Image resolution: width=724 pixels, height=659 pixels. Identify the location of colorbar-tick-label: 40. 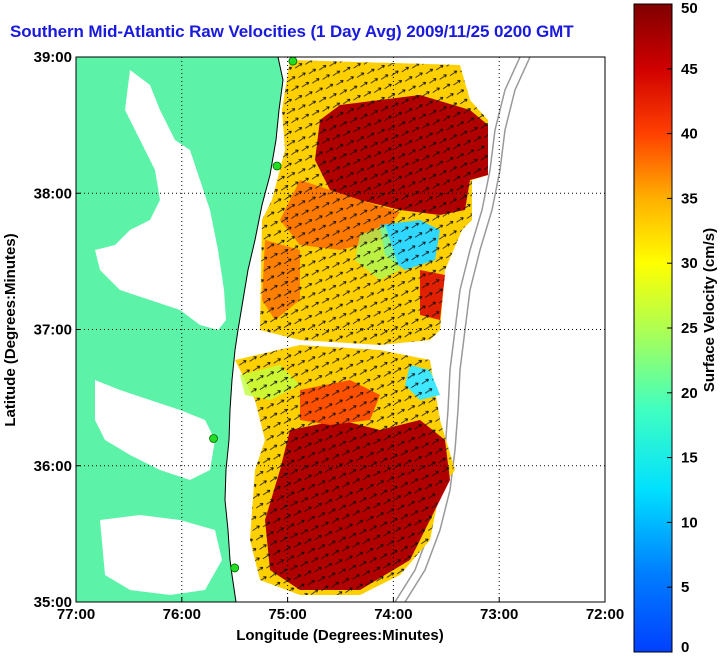
(689, 134).